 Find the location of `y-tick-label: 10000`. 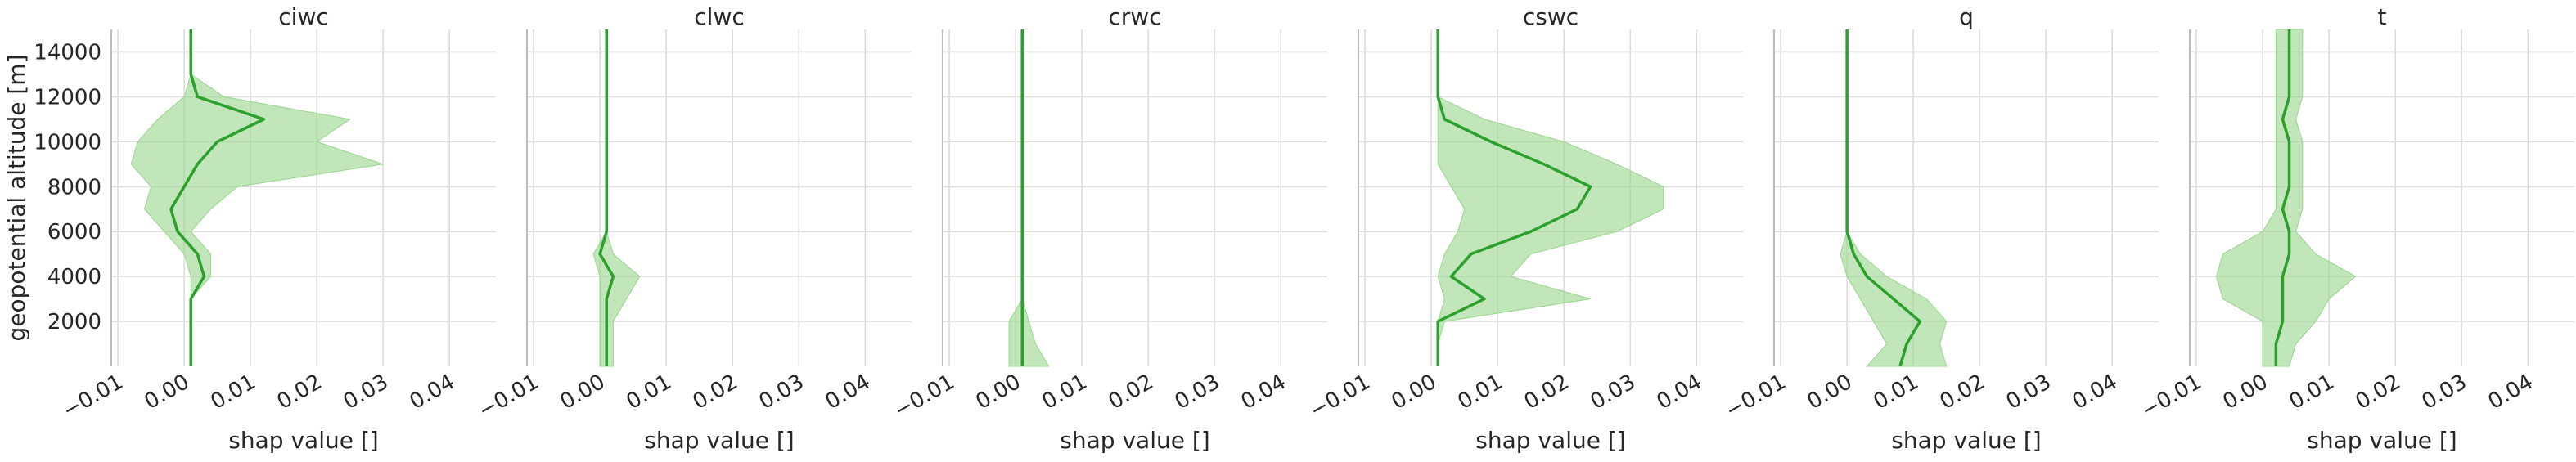

y-tick-label: 10000 is located at coordinates (67, 142).